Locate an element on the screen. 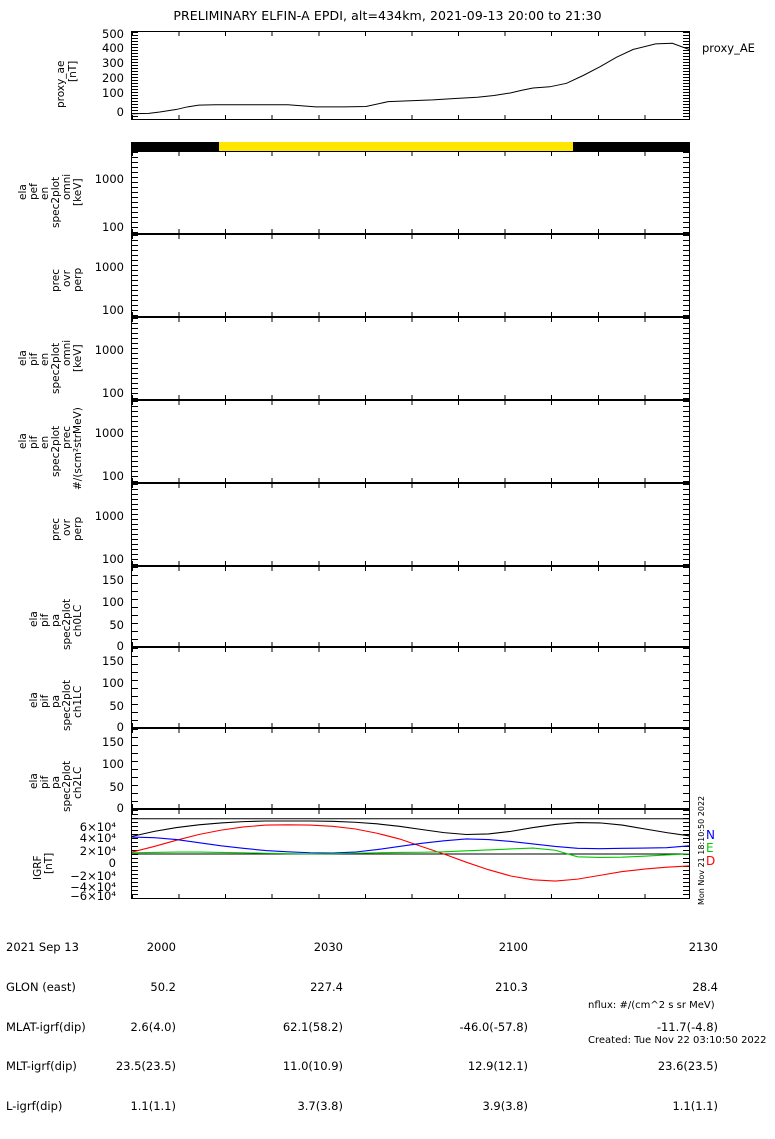  panel-7-label-line3: pa is located at coordinates (56, 620).